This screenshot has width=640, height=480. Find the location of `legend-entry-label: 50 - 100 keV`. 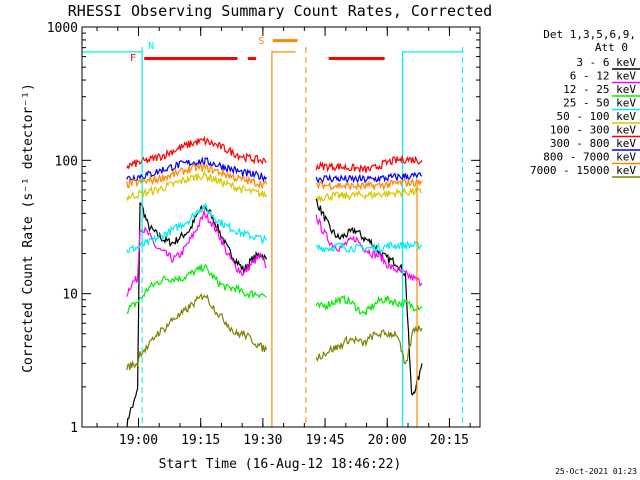

legend-entry-label: 50 - 100 keV is located at coordinates (597, 116).